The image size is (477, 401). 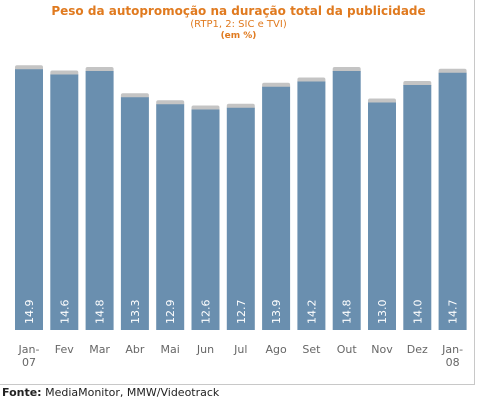 I want to click on source-note: Fonte: MediaMonitor, MMW/Videotrack, so click(x=110, y=393).